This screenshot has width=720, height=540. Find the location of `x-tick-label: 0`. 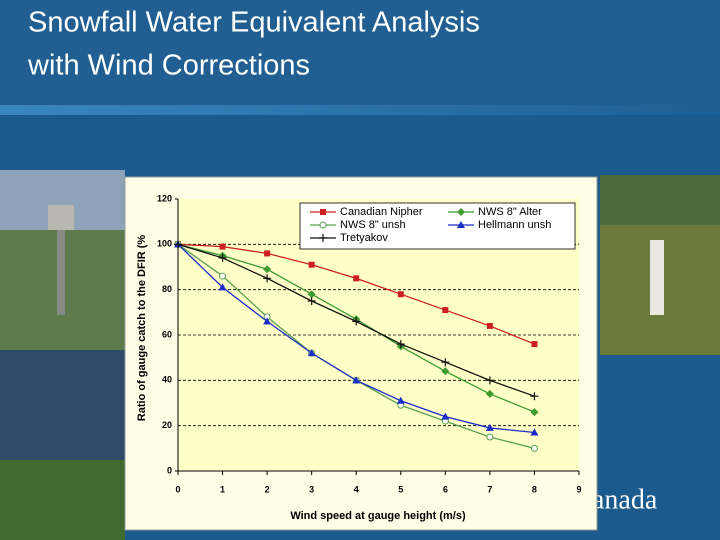

x-tick-label: 0 is located at coordinates (177, 489).